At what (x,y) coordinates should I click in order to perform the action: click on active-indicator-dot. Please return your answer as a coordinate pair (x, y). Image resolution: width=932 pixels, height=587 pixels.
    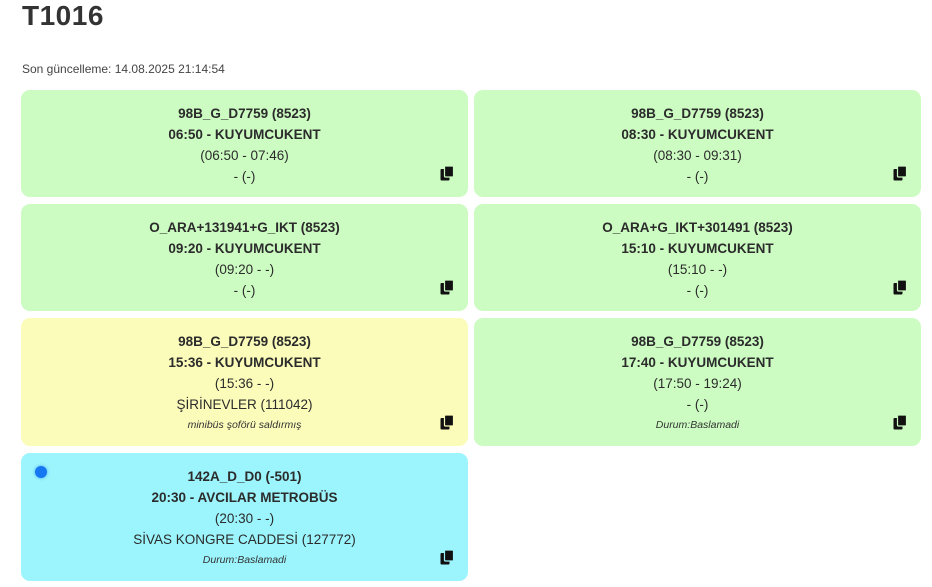
    Looking at the image, I should click on (41, 472).